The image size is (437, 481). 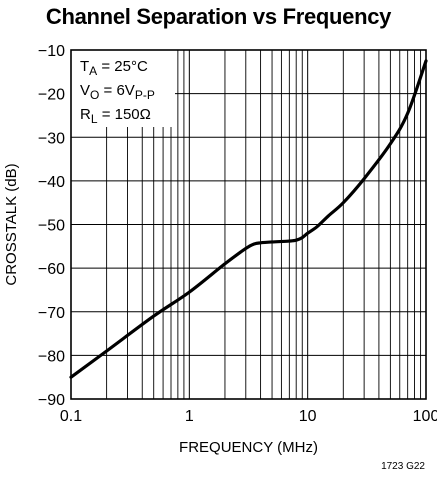 I want to click on y-tick-label: −60, so click(x=51, y=269).